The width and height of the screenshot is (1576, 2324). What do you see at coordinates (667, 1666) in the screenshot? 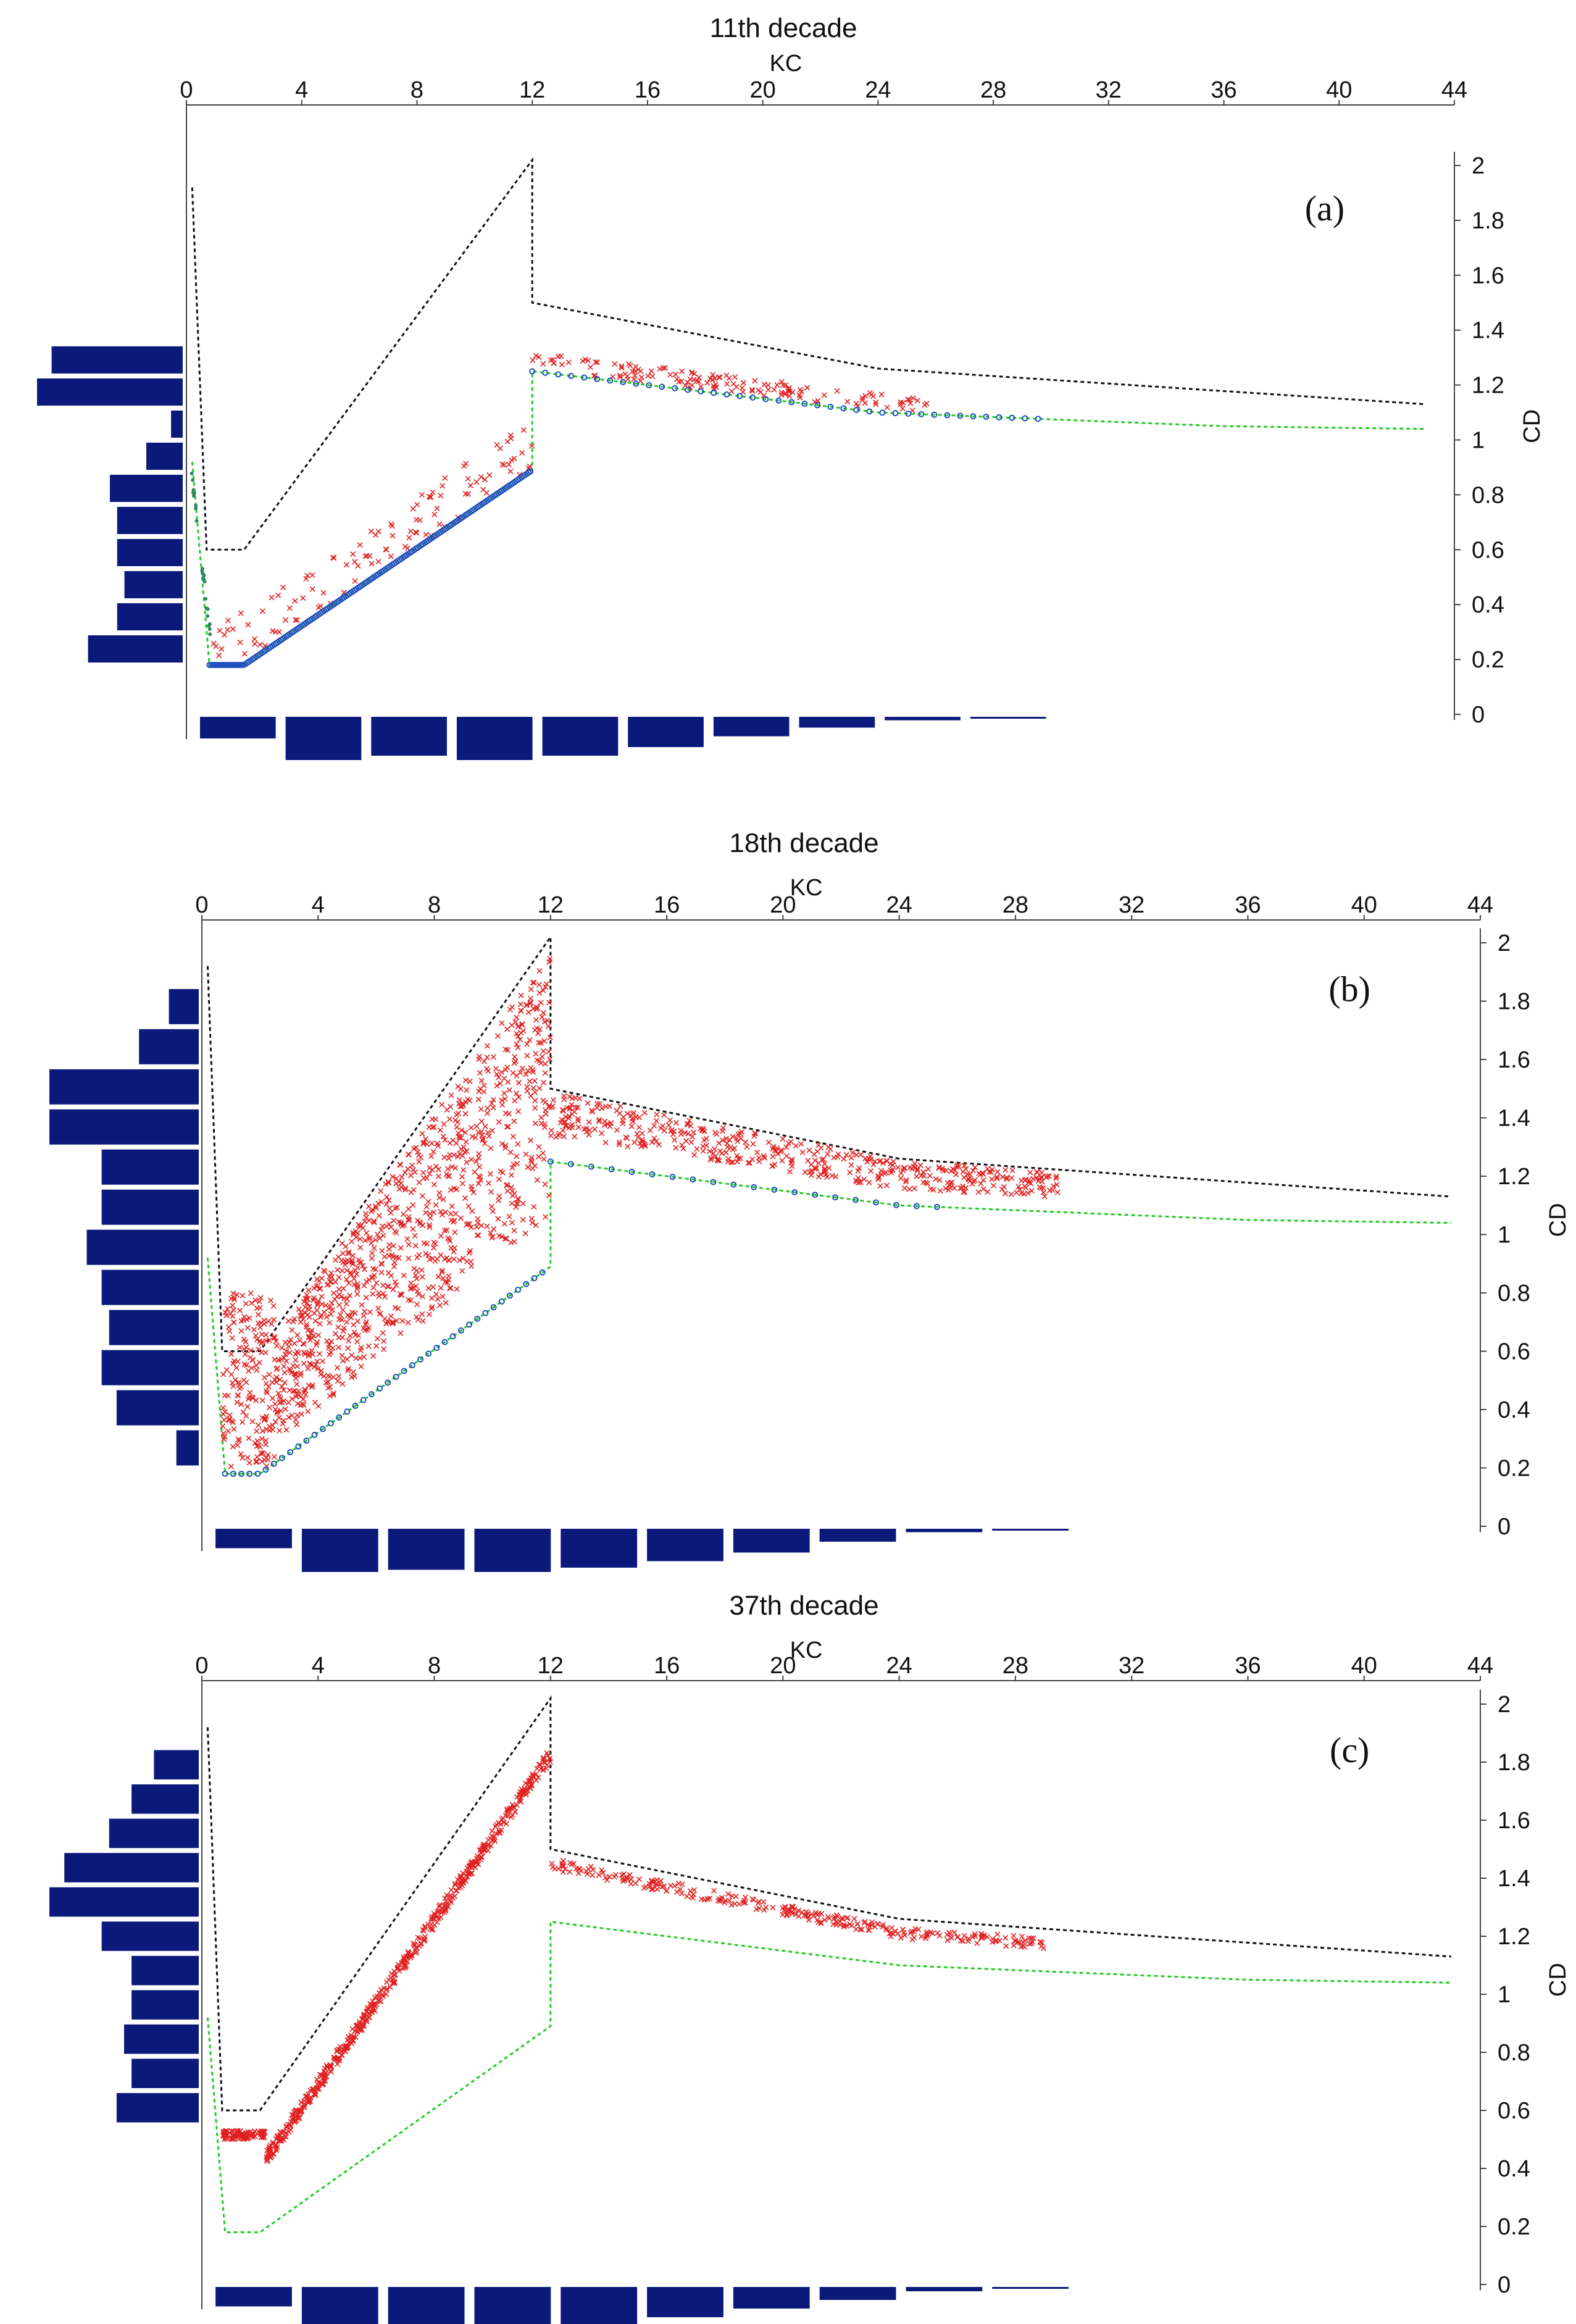
I see `x-tick-label: 16` at bounding box center [667, 1666].